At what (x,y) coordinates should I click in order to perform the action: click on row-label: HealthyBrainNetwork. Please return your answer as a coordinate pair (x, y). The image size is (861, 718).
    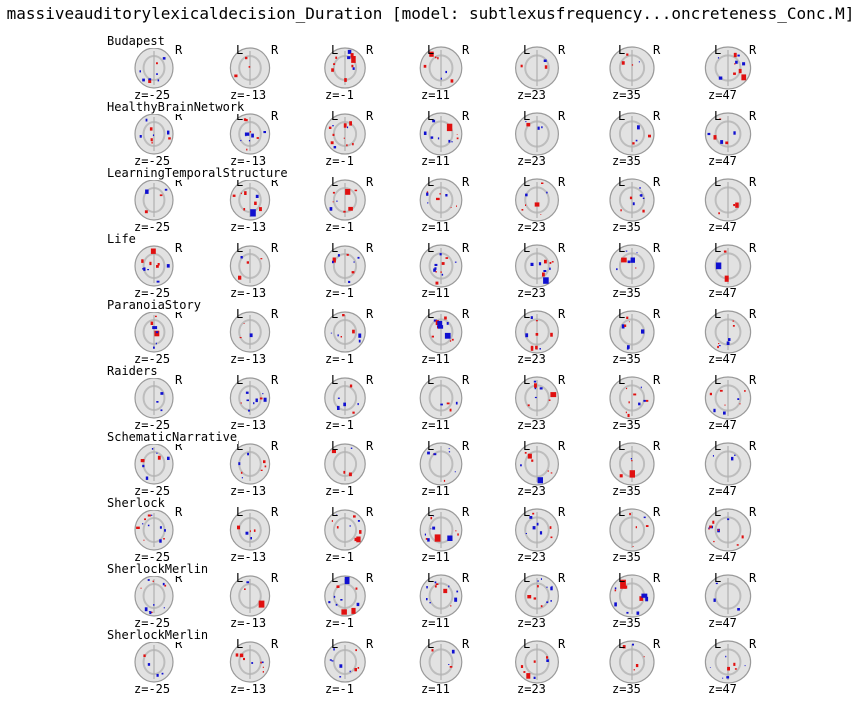
    Looking at the image, I should click on (176, 107).